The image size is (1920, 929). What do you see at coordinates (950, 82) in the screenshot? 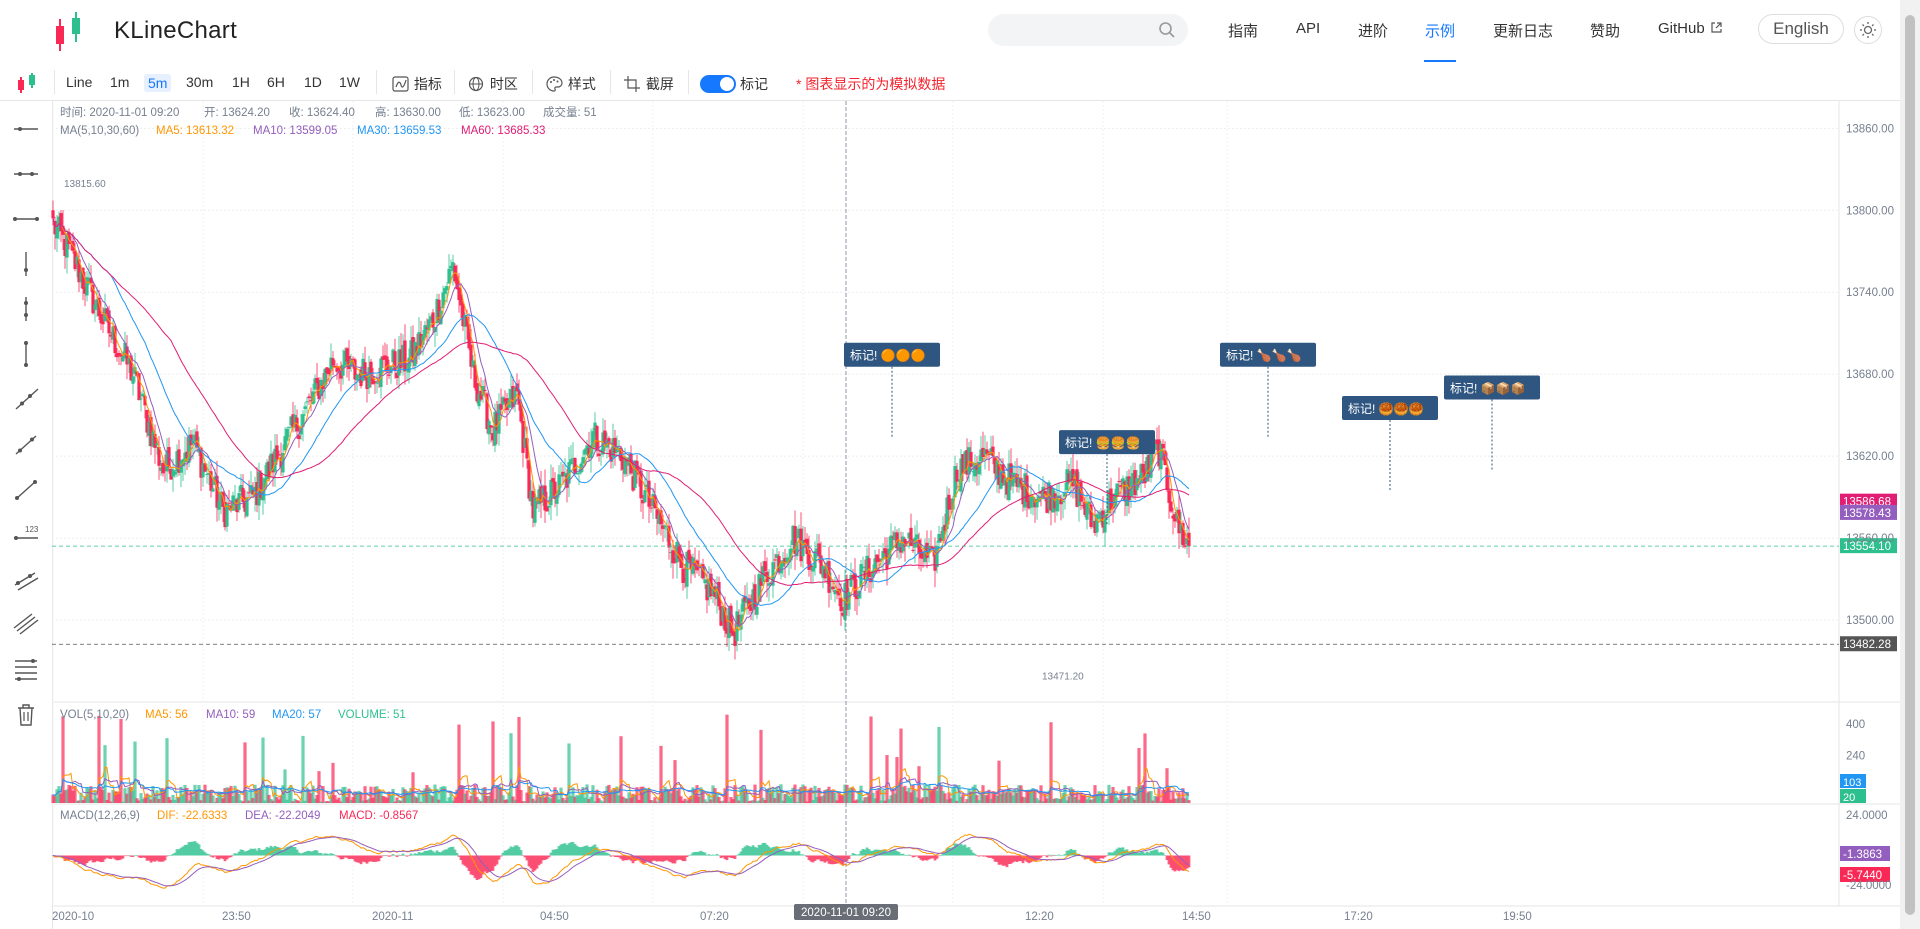
I see `chart-toolbar: Line 1m 5m 30m 1H 6H 1D 1W 指标 时区 样式 截屏` at bounding box center [950, 82].